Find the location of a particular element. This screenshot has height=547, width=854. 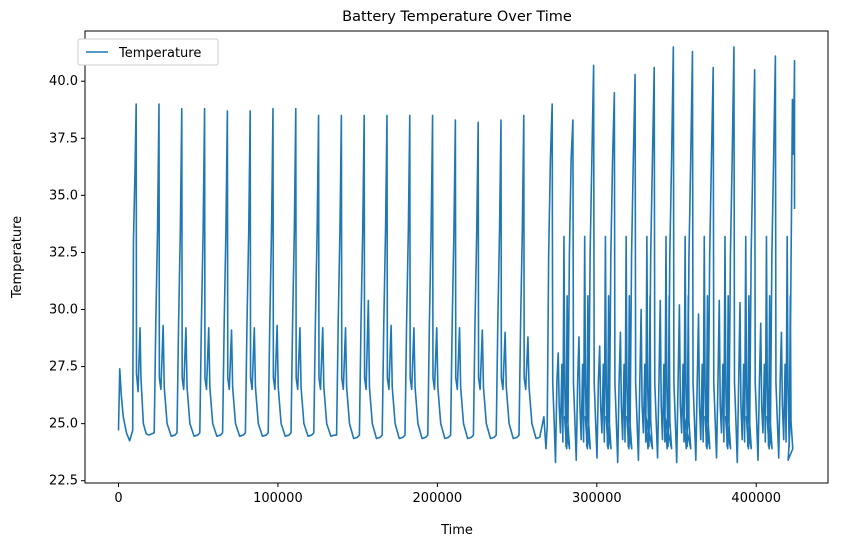

x-axis: 0 100000 200000 300000 400000 is located at coordinates (447, 494).